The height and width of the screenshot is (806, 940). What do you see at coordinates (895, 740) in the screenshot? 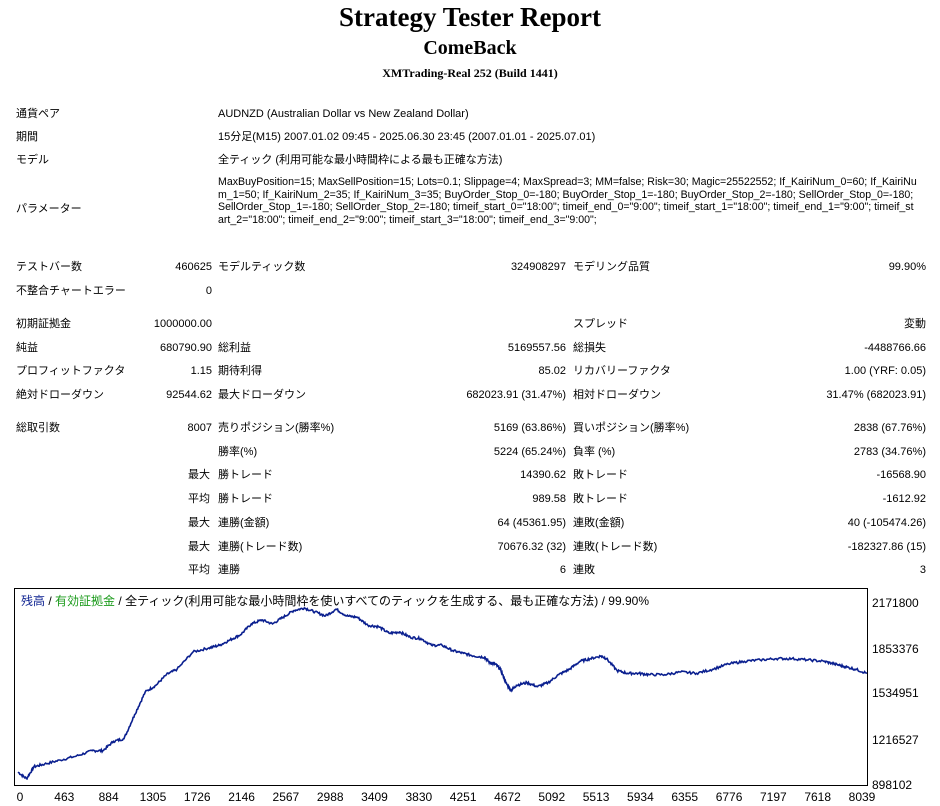
I see `y-tick-label: 1216527` at bounding box center [895, 740].